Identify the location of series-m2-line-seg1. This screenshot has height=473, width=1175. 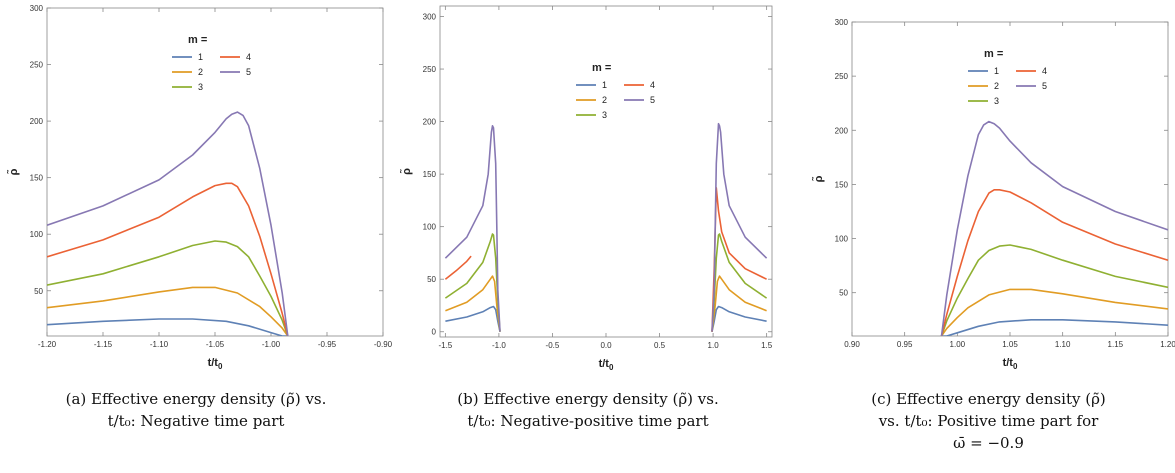
(473, 303).